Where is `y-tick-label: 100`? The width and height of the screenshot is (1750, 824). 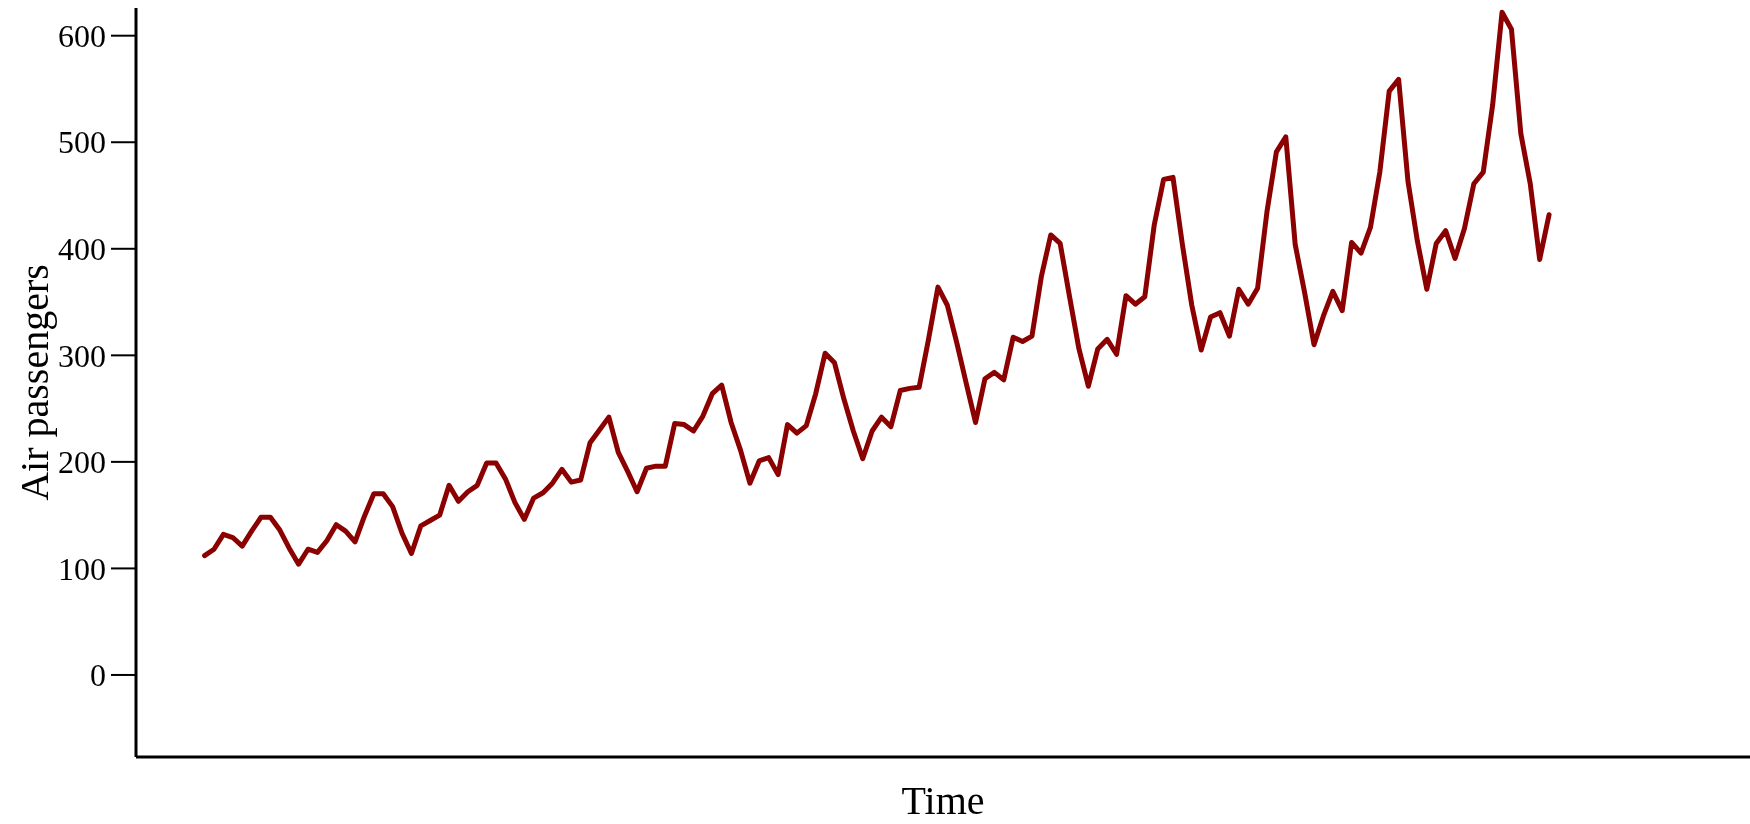 y-tick-label: 100 is located at coordinates (82, 568).